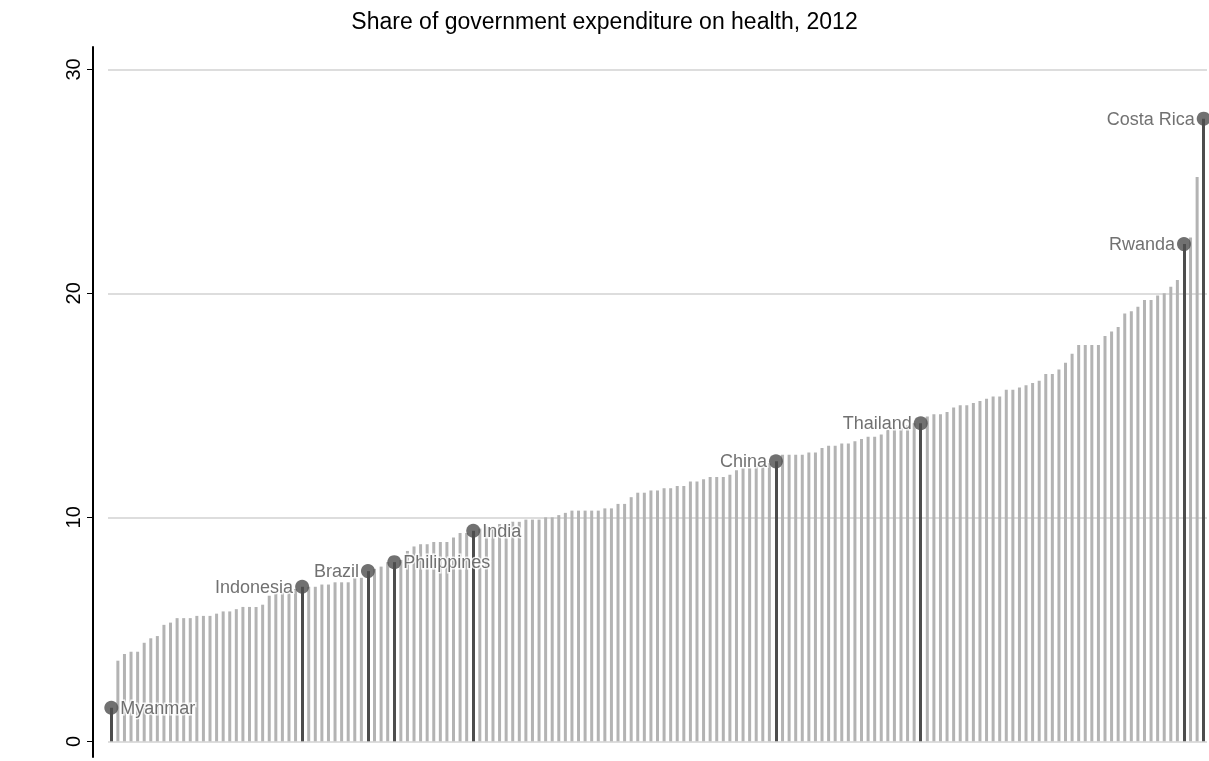 This screenshot has height=761, width=1209. Describe the element at coordinates (73, 741) in the screenshot. I see `y-tick-label: 0` at that location.